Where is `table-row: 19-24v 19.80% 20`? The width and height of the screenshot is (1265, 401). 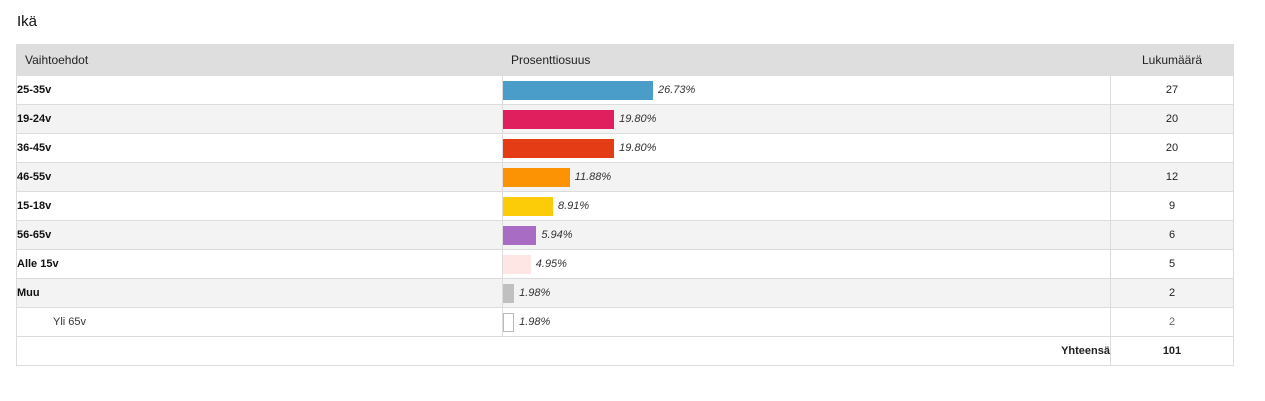 table-row: 19-24v 19.80% 20 is located at coordinates (625, 119).